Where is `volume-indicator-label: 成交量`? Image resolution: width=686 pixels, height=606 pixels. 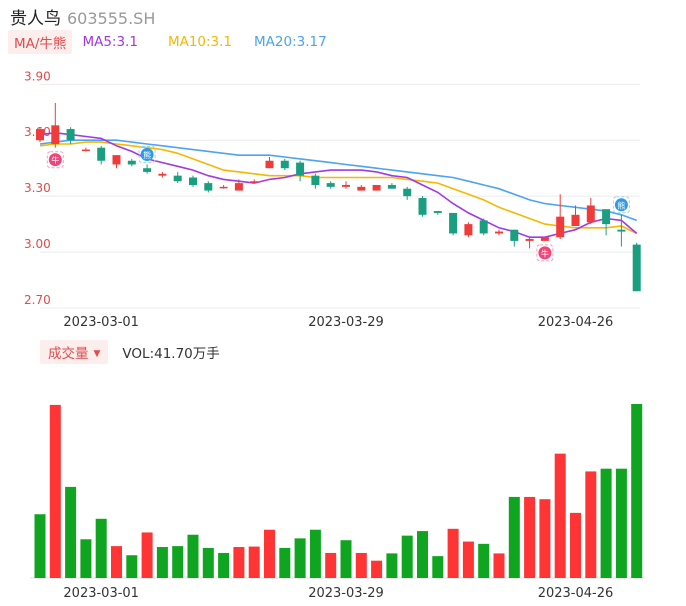 volume-indicator-label: 成交量 is located at coordinates (68, 354).